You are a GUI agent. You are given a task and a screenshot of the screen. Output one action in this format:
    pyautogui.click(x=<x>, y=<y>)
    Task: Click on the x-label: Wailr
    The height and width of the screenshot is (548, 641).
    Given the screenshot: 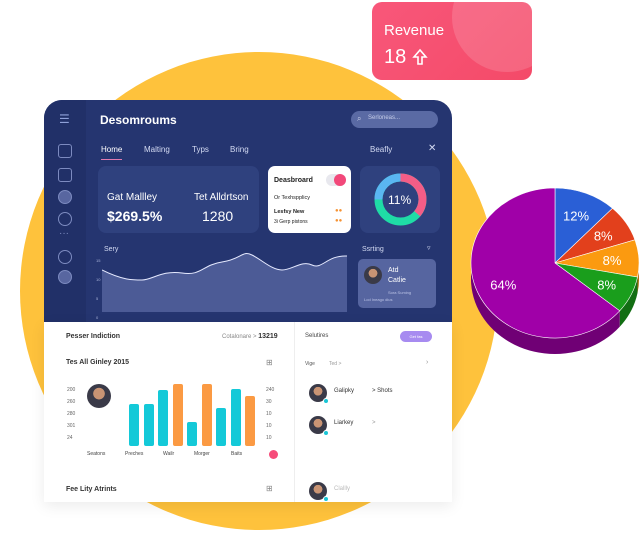 What is the action you would take?
    pyautogui.click(x=169, y=454)
    